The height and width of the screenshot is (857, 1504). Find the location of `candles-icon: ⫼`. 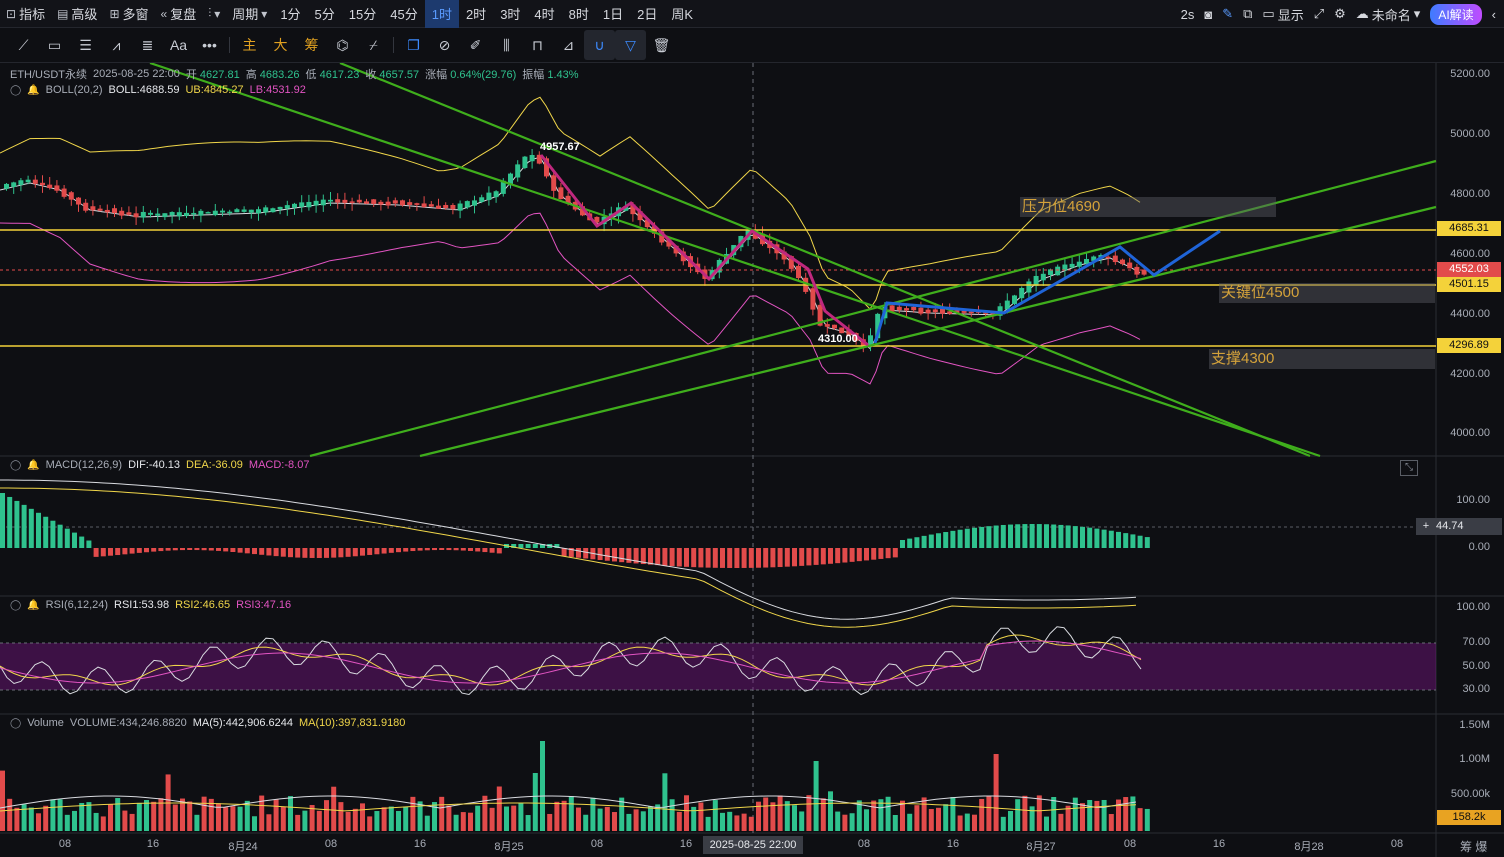

candles-icon: ⫼ is located at coordinates (506, 44).